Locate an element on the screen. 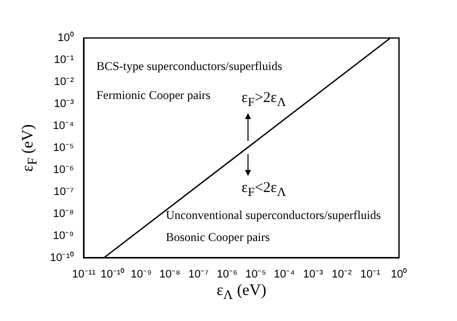  y-tick-label: 10⁻⁴ is located at coordinates (63, 126).